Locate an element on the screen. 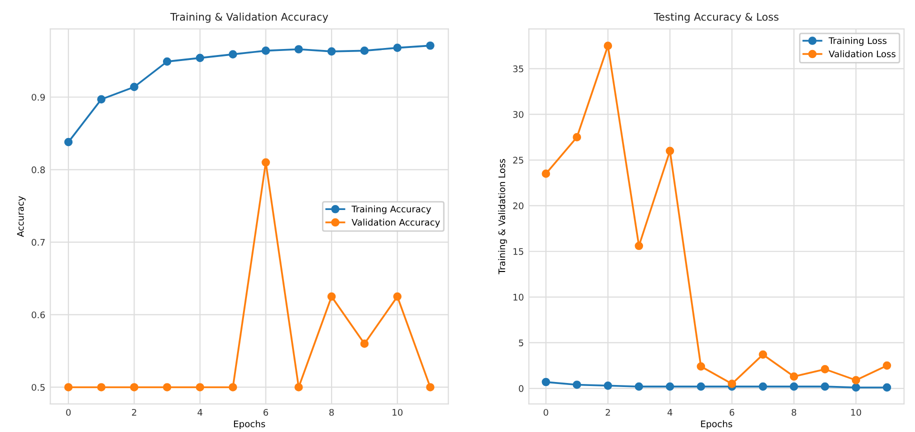  y-tick-label: 10 is located at coordinates (519, 297).